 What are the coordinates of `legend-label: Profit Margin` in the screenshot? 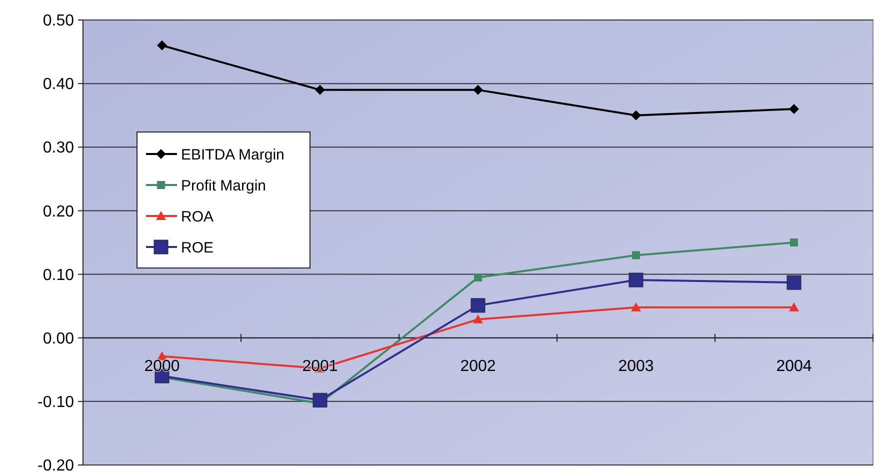 It's located at (223, 185).